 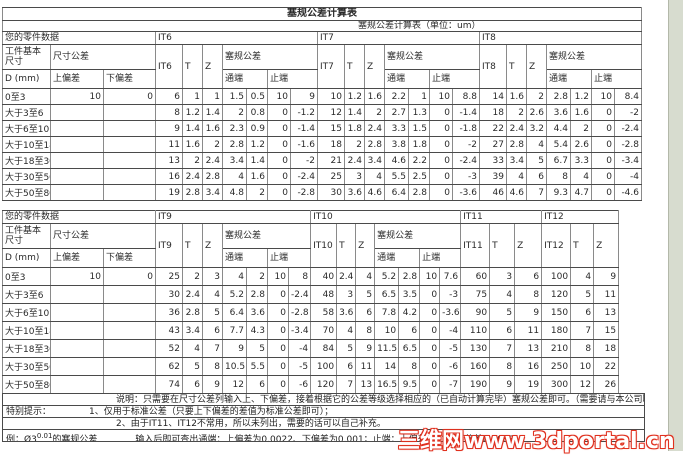 What do you see at coordinates (501, 217) in the screenshot?
I see `section-header-it11: IT11` at bounding box center [501, 217].